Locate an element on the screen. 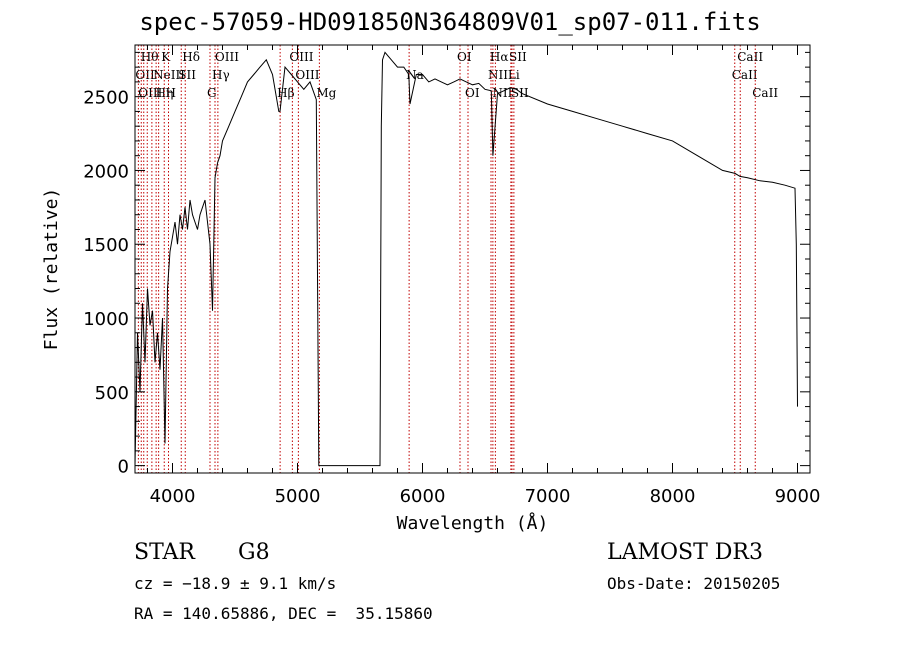 This screenshot has width=900, height=649. x-axis-title: Wavelength (Å) is located at coordinates (473, 523).